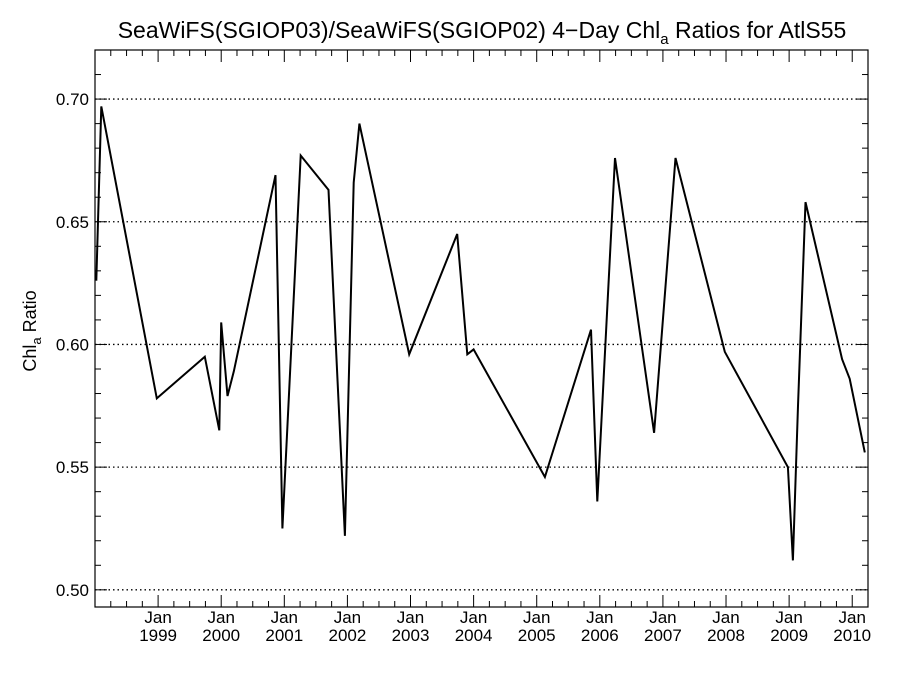  Describe the element at coordinates (72, 590) in the screenshot. I see `y-tick-label: 0.50` at that location.